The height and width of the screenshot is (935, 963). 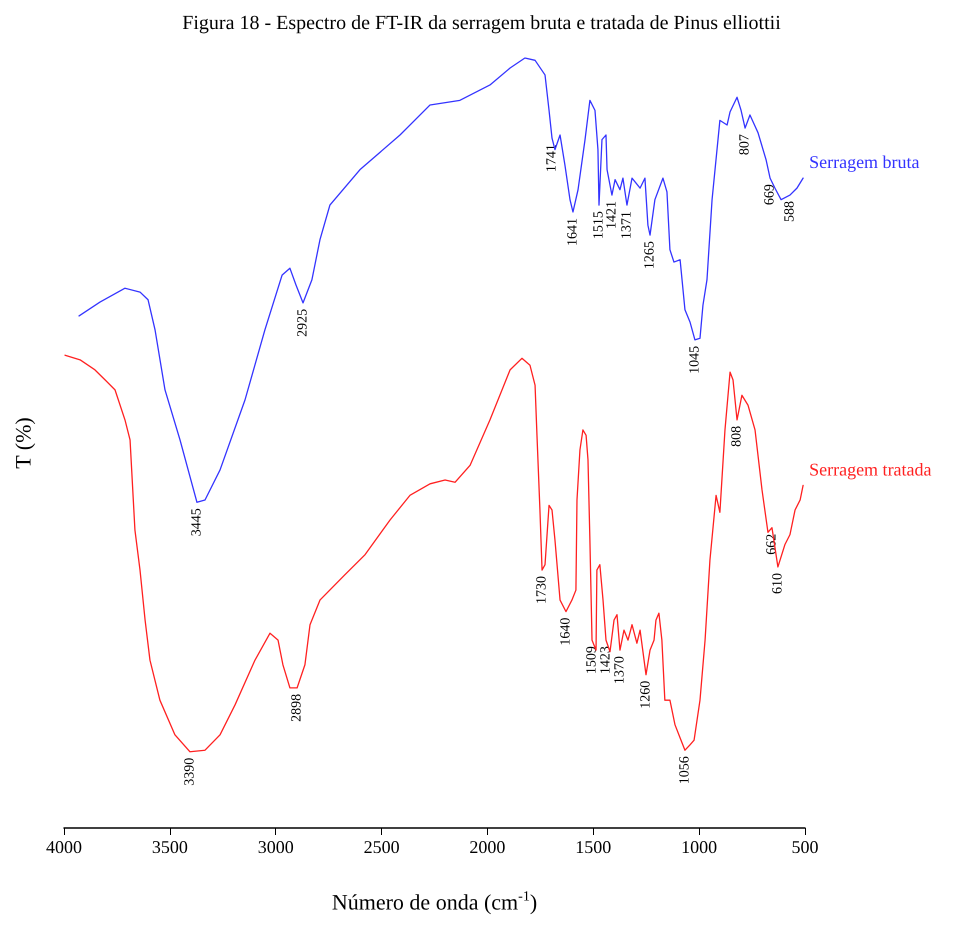 I want to click on x-tick-label: 2000, so click(x=487, y=847).